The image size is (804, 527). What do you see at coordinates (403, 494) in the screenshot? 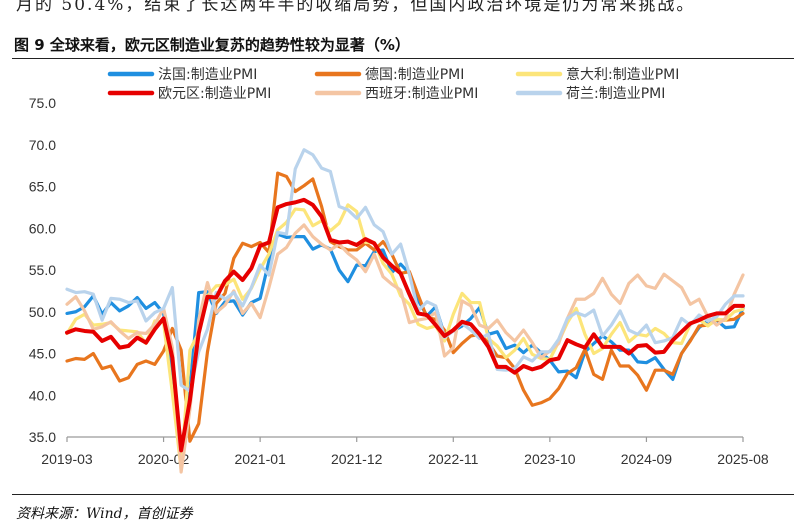
I see `source-divider` at bounding box center [403, 494].